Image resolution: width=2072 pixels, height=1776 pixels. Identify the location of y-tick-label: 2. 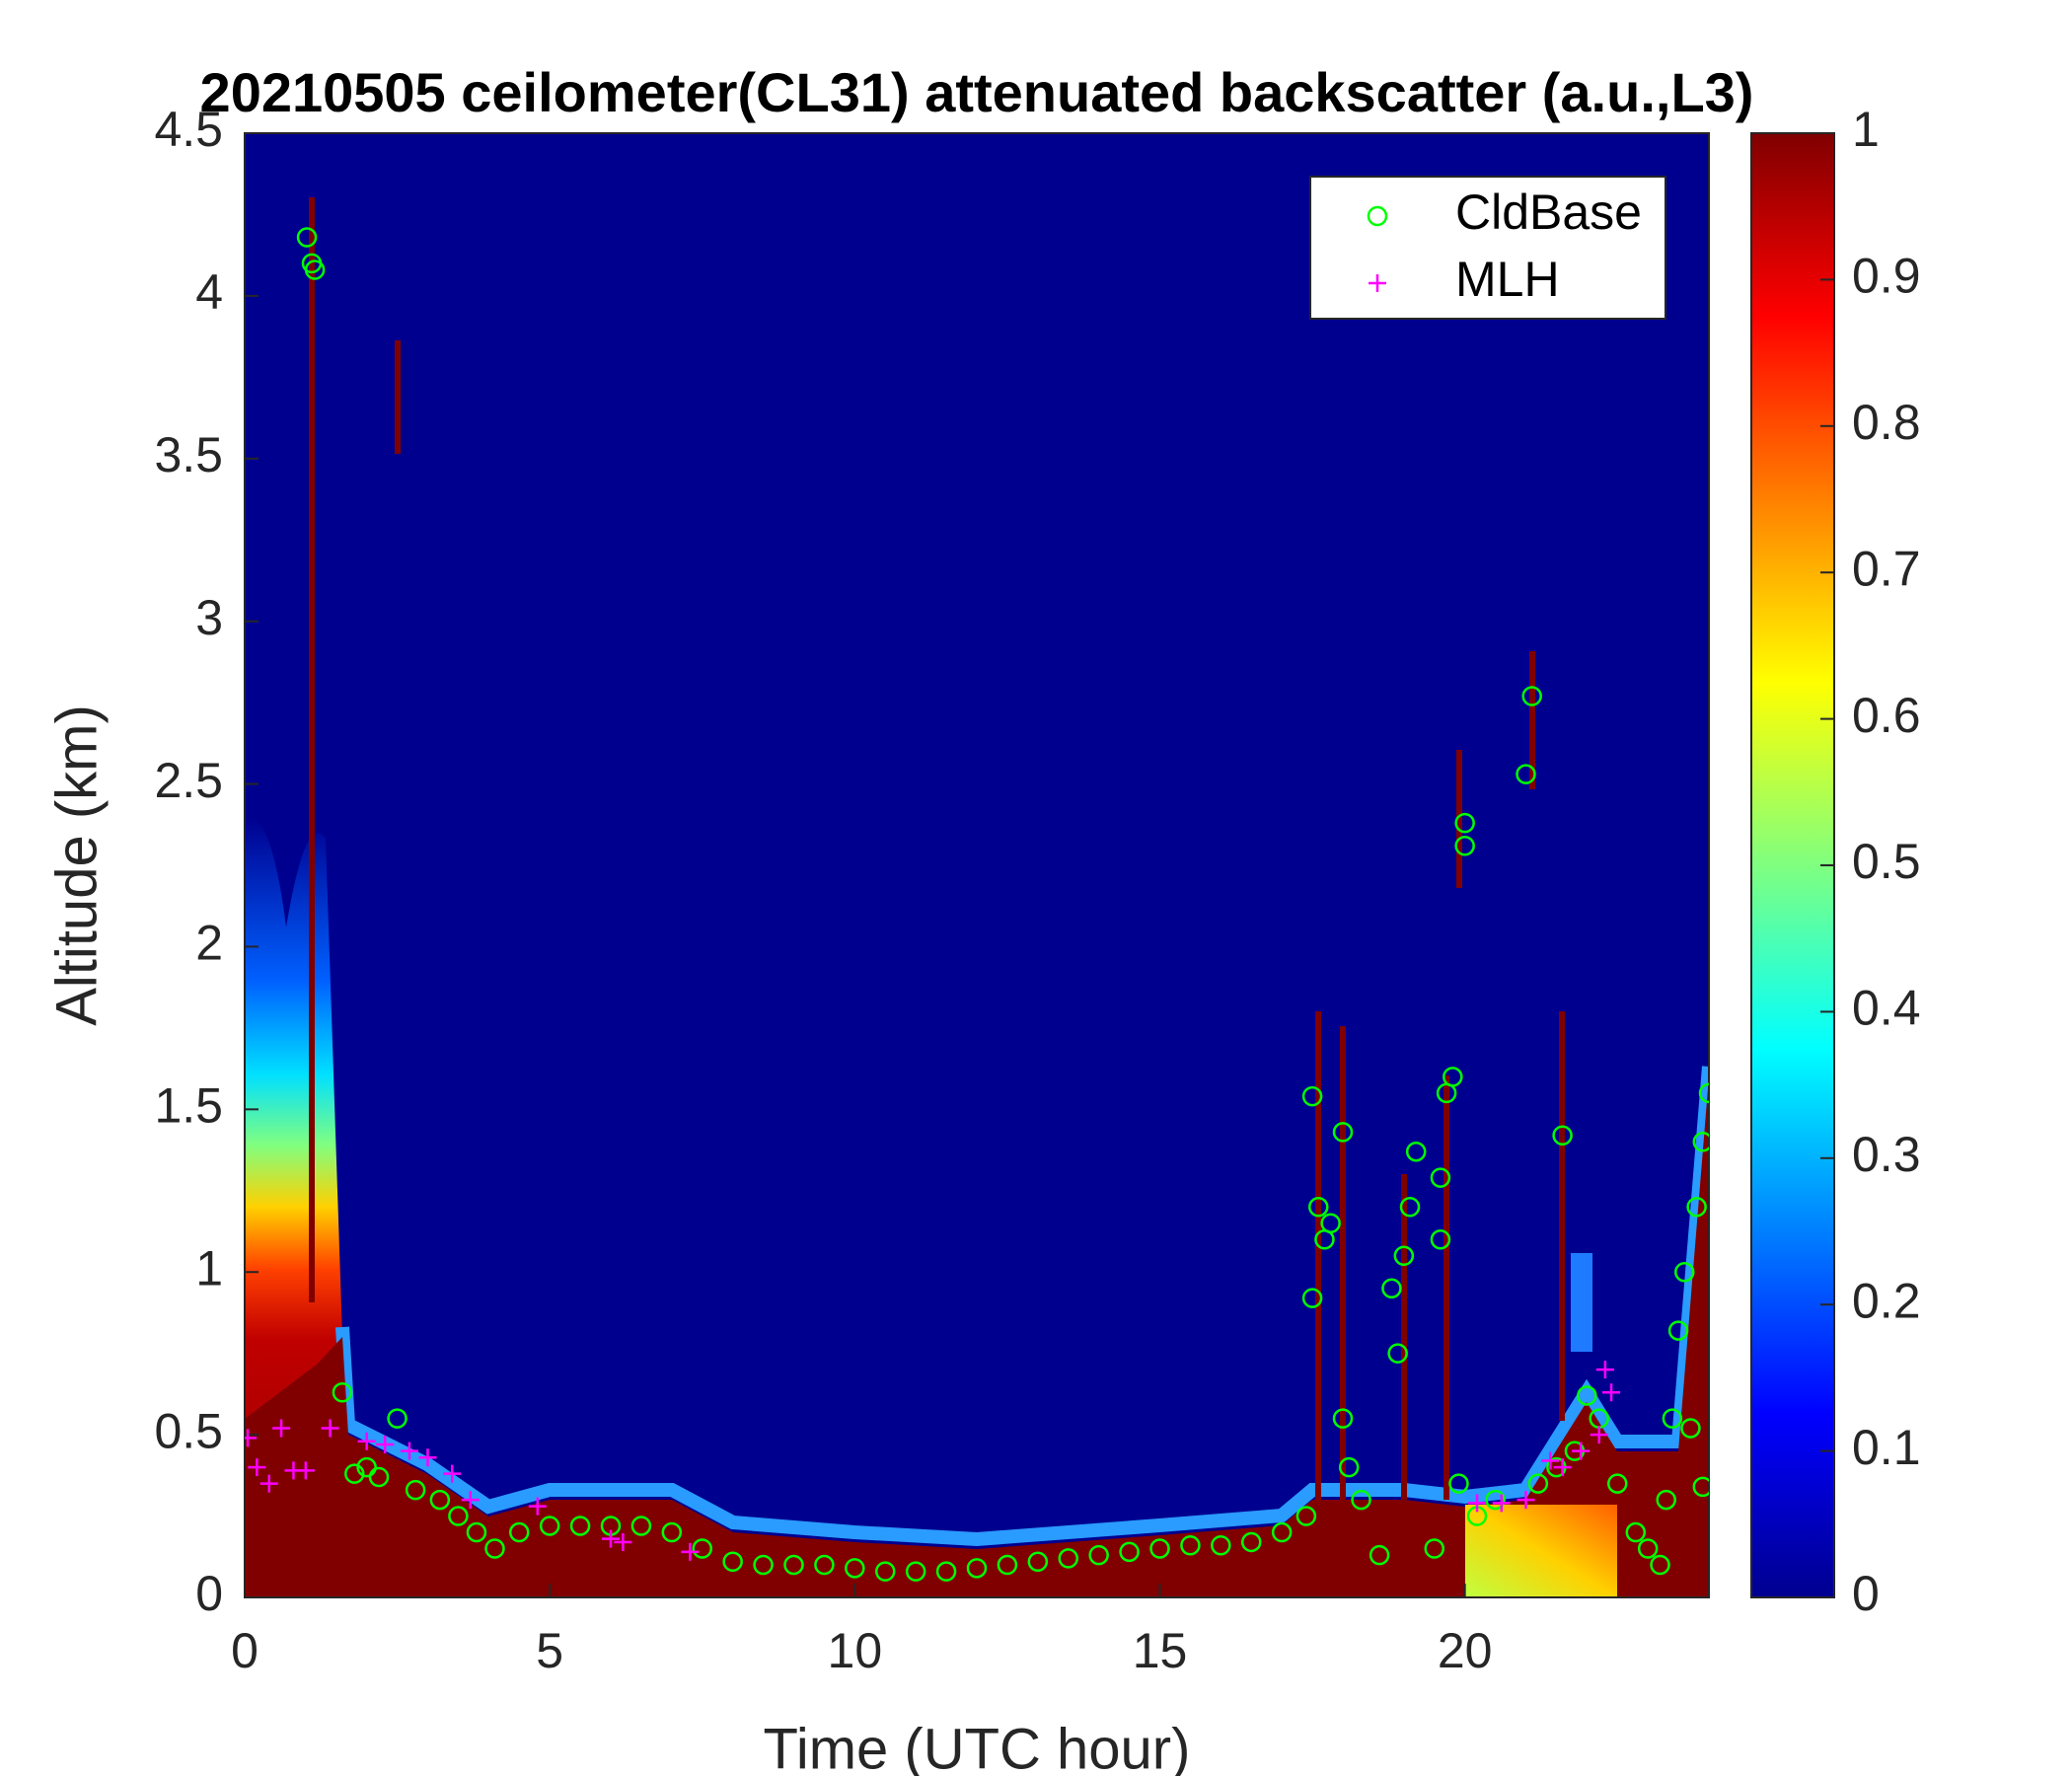
(209, 944).